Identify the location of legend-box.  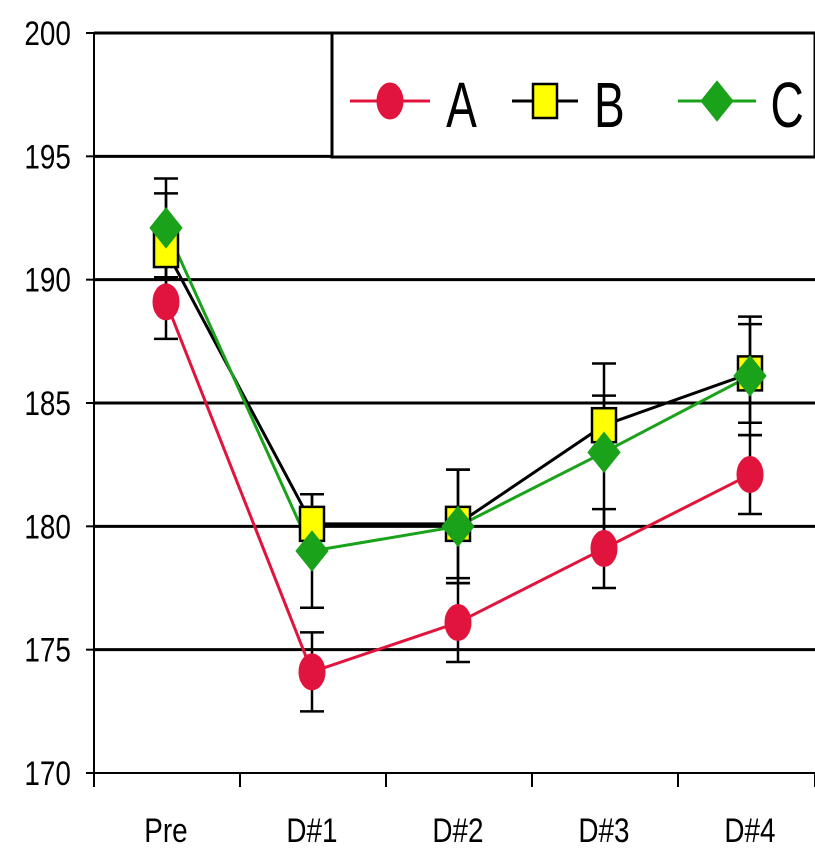
(572, 95).